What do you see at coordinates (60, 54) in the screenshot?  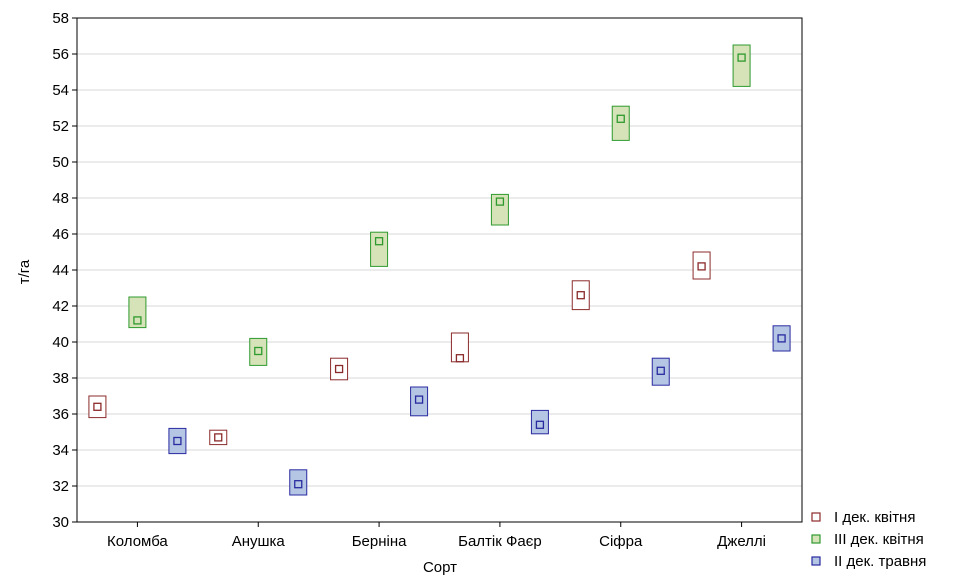 I see `y-tick-label: 56` at bounding box center [60, 54].